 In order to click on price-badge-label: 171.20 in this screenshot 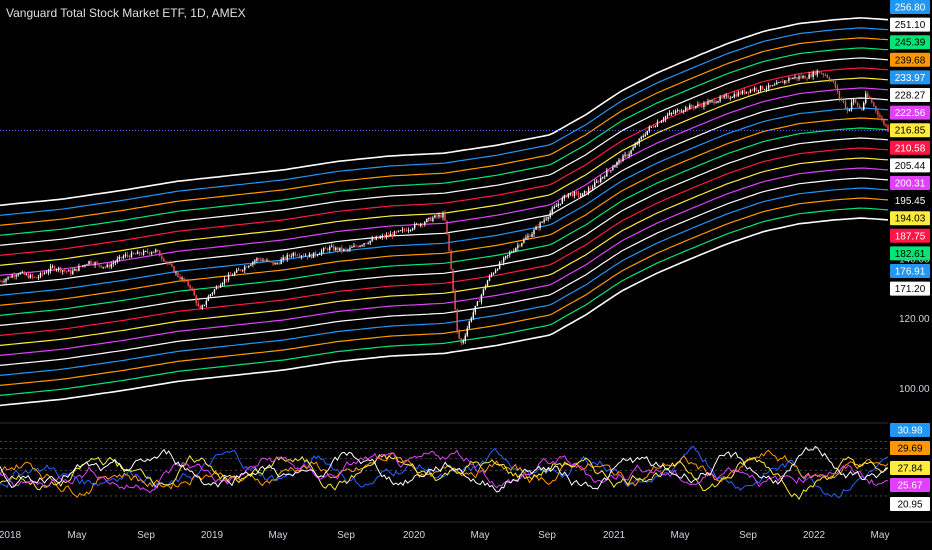, I will do `click(910, 289)`.